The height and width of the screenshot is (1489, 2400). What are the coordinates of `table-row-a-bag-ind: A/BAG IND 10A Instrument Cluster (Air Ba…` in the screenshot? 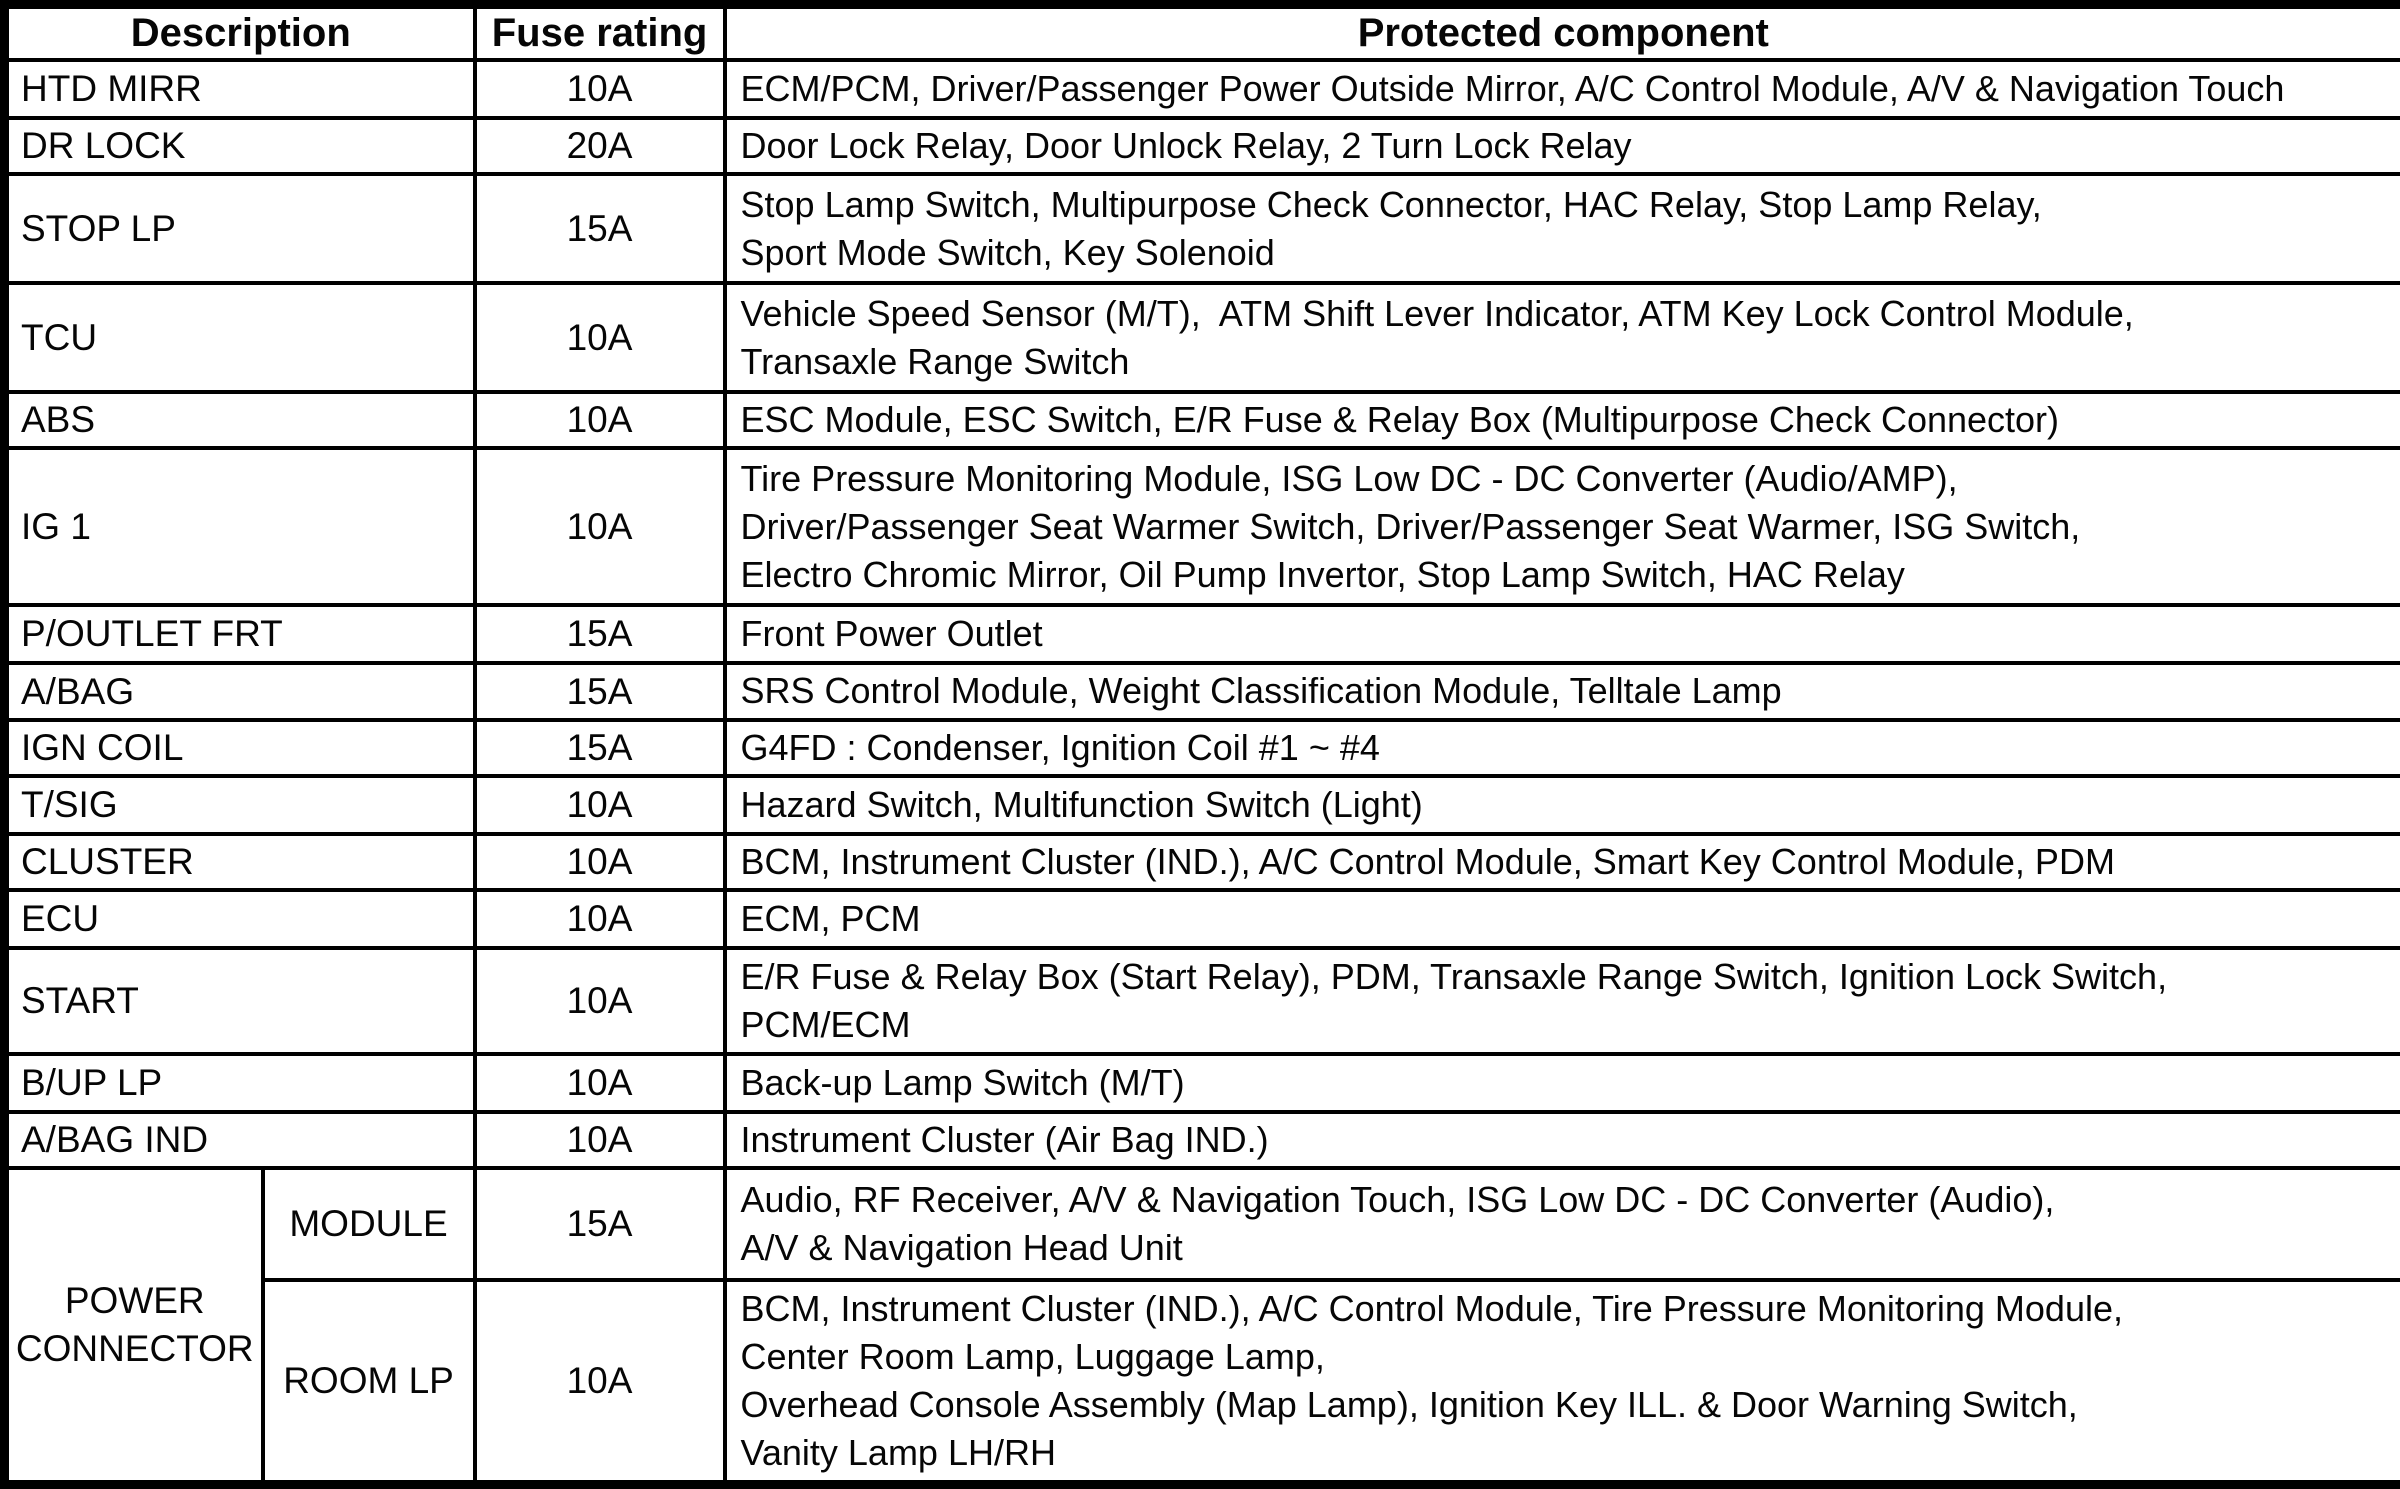 It's located at (1202, 1140).